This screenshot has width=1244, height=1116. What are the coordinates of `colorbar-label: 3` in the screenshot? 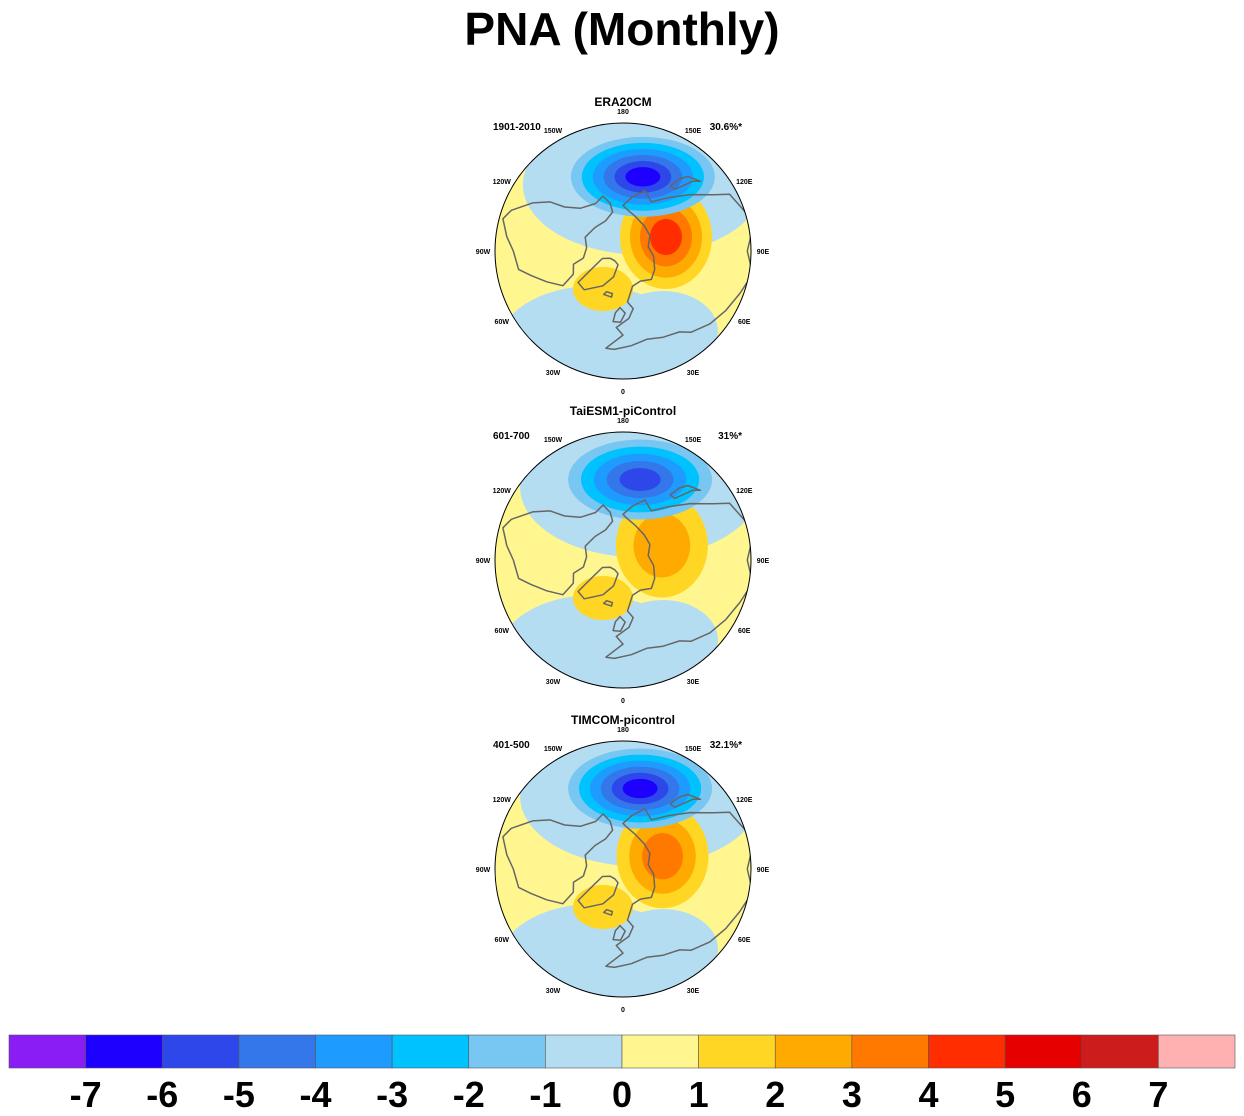 It's located at (852, 1094).